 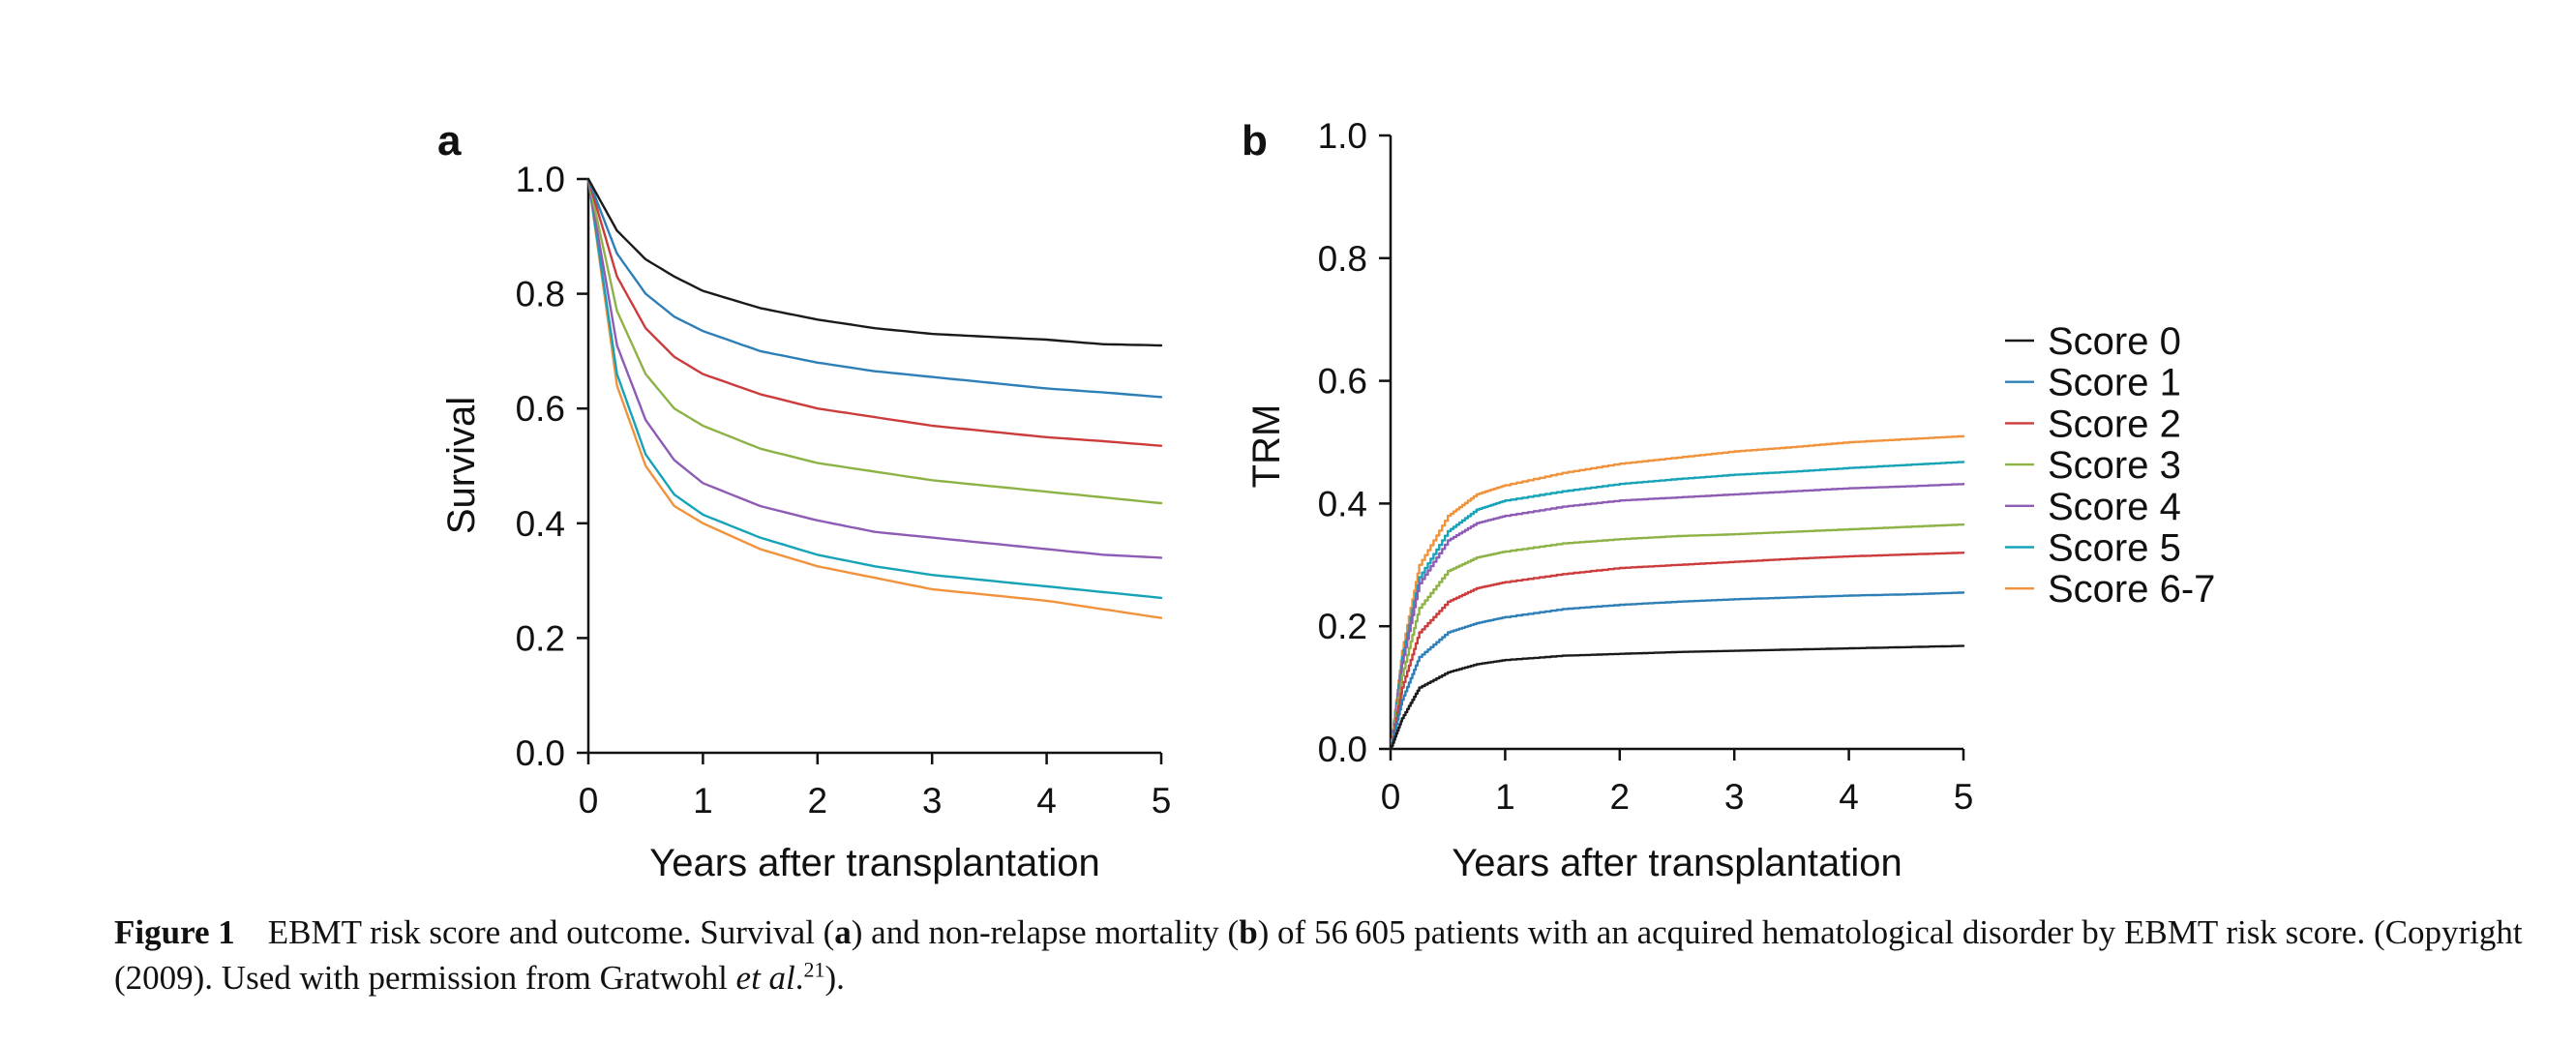 I want to click on panel-b-y-tick-label: 1.0, so click(x=1342, y=136).